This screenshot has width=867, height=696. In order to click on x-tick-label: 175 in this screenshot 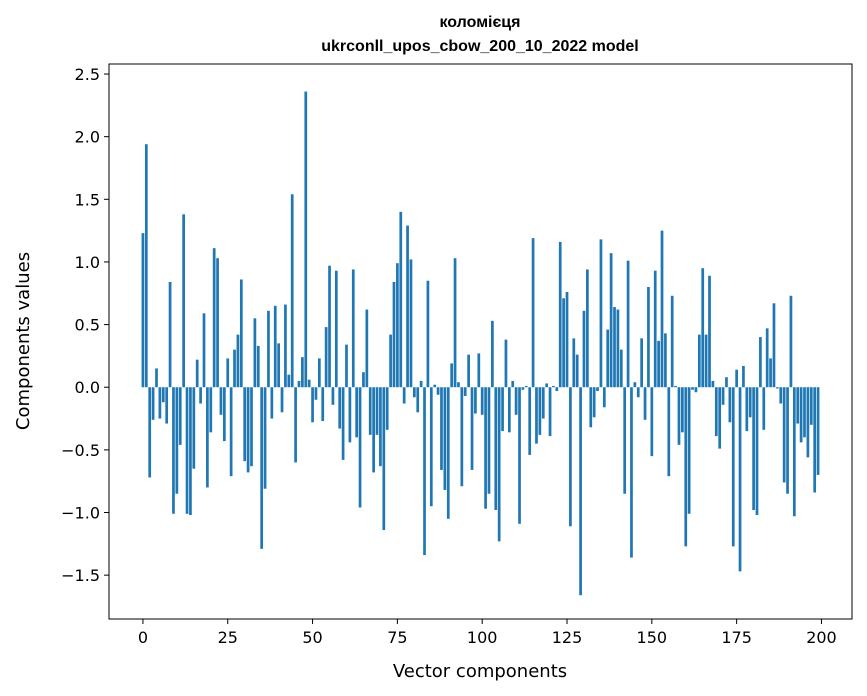, I will do `click(736, 637)`.